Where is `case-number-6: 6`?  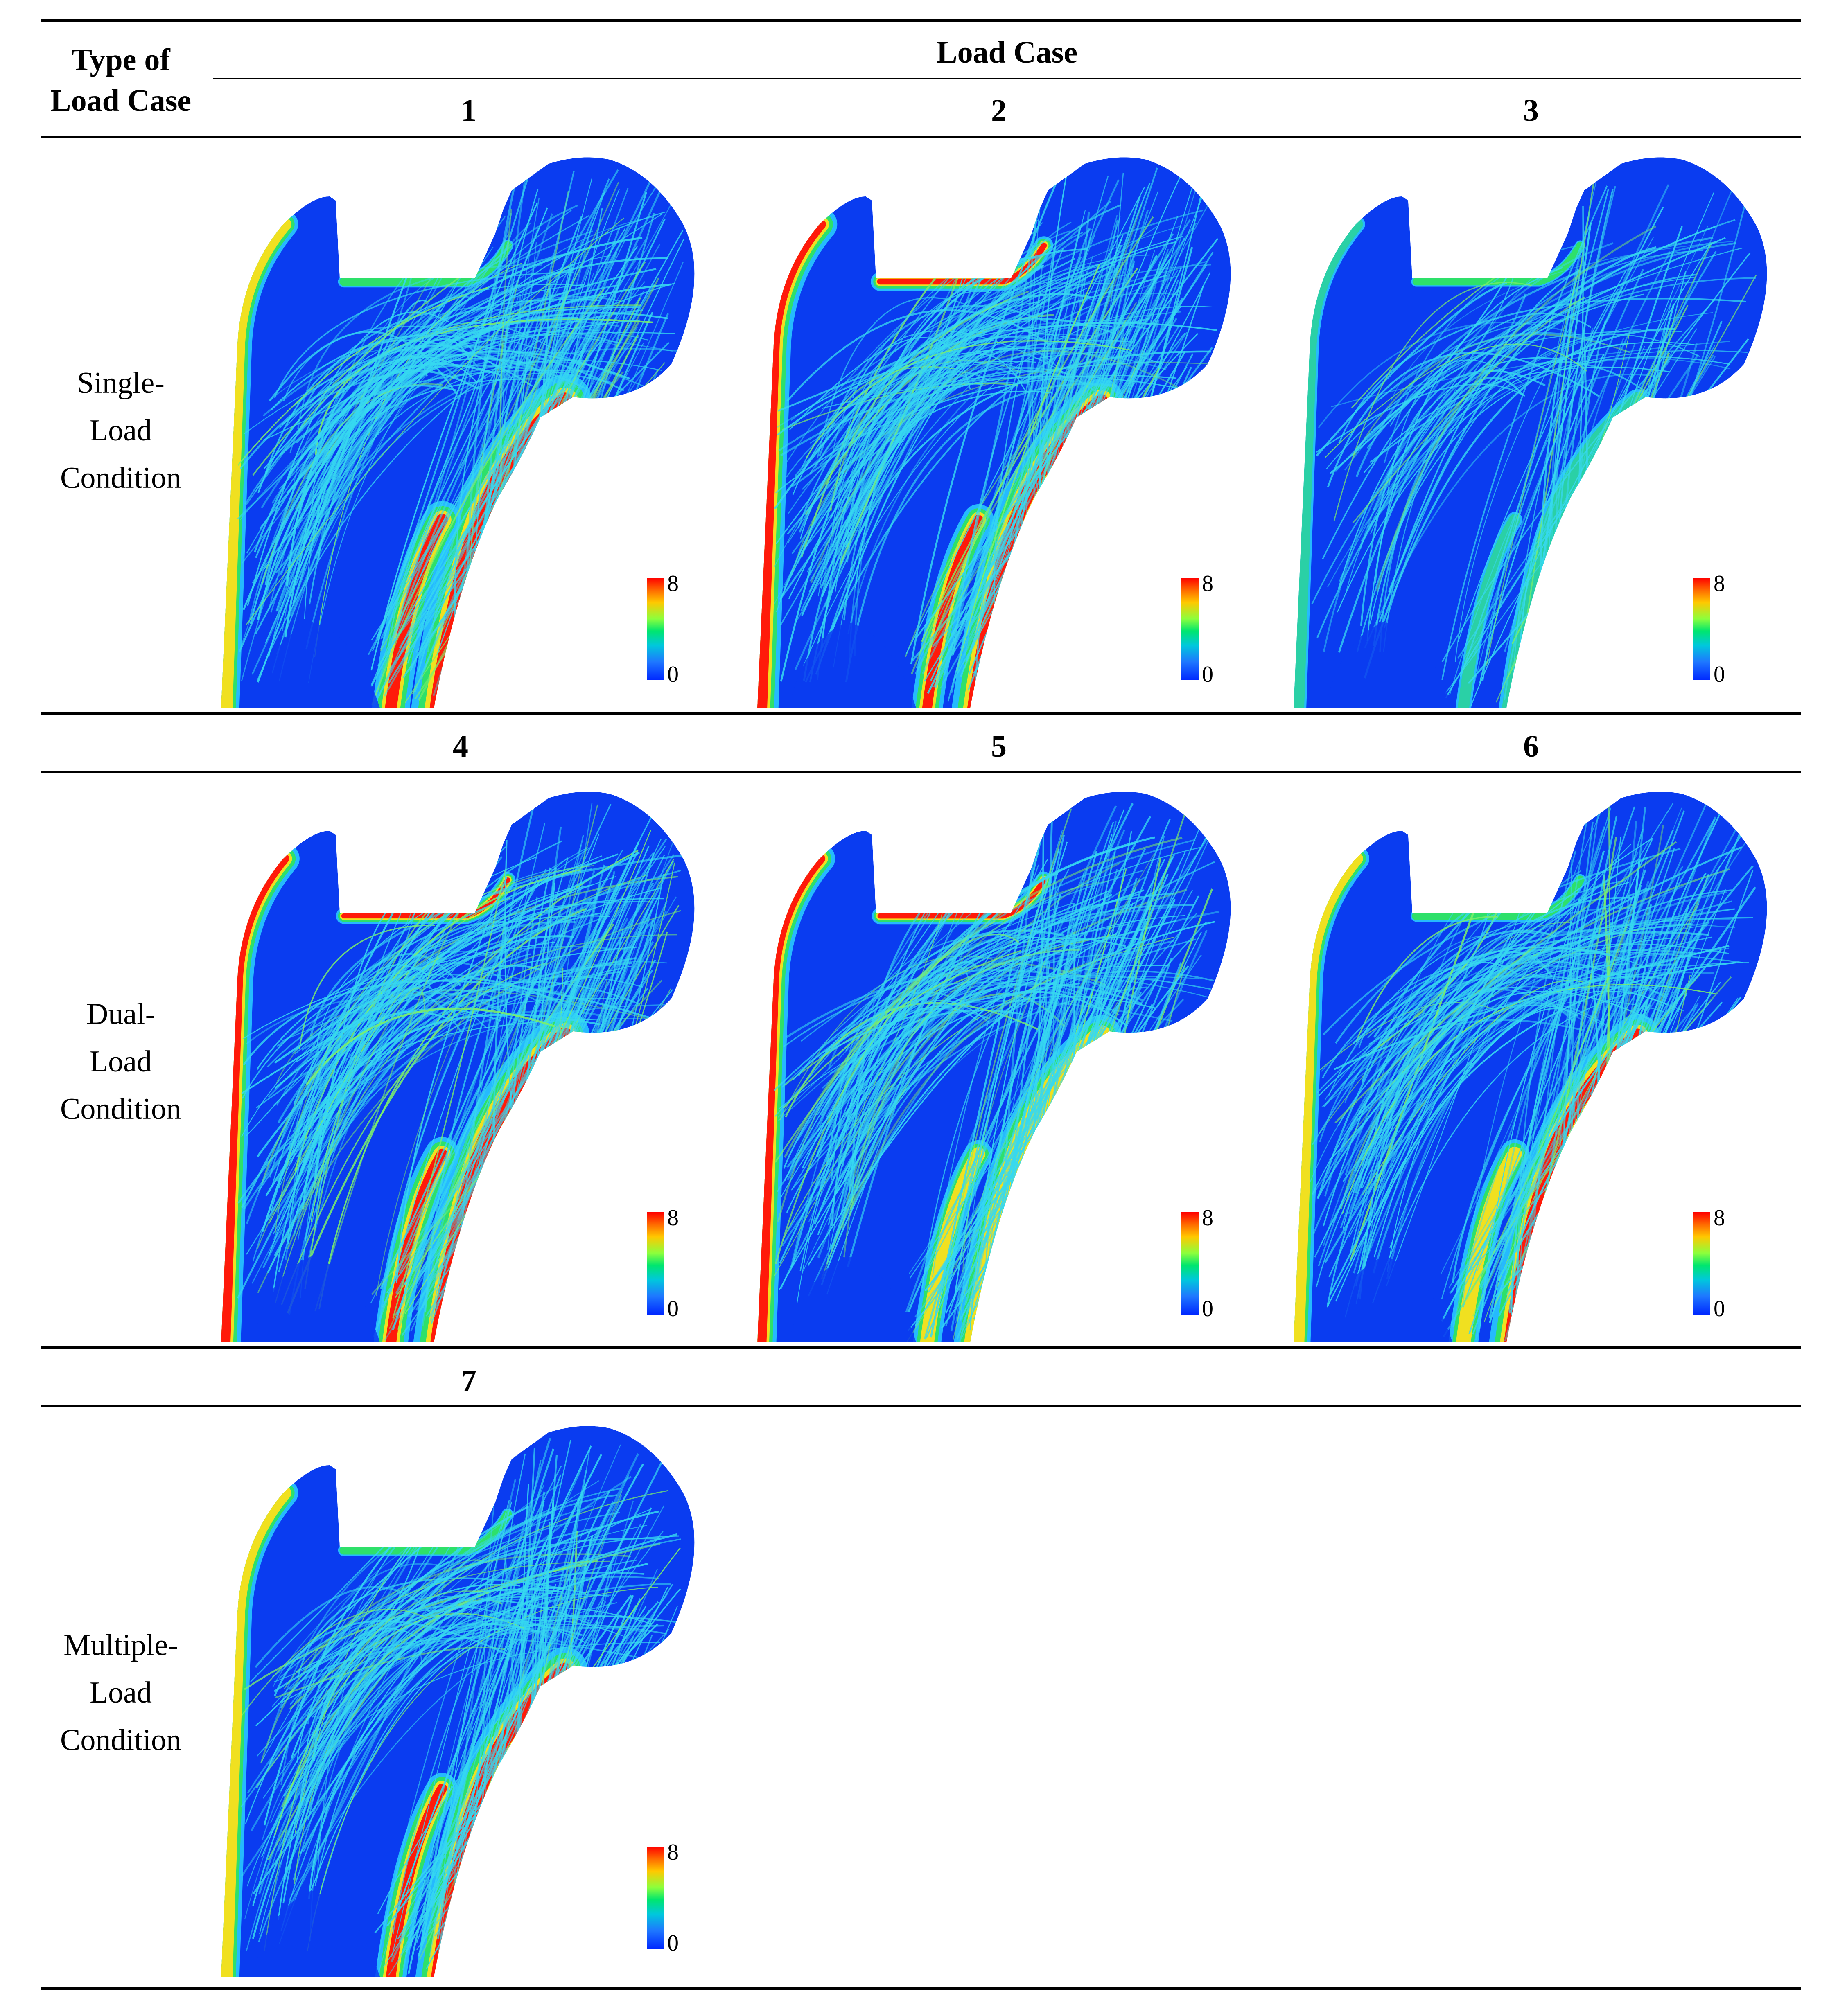 case-number-6: 6 is located at coordinates (1531, 746).